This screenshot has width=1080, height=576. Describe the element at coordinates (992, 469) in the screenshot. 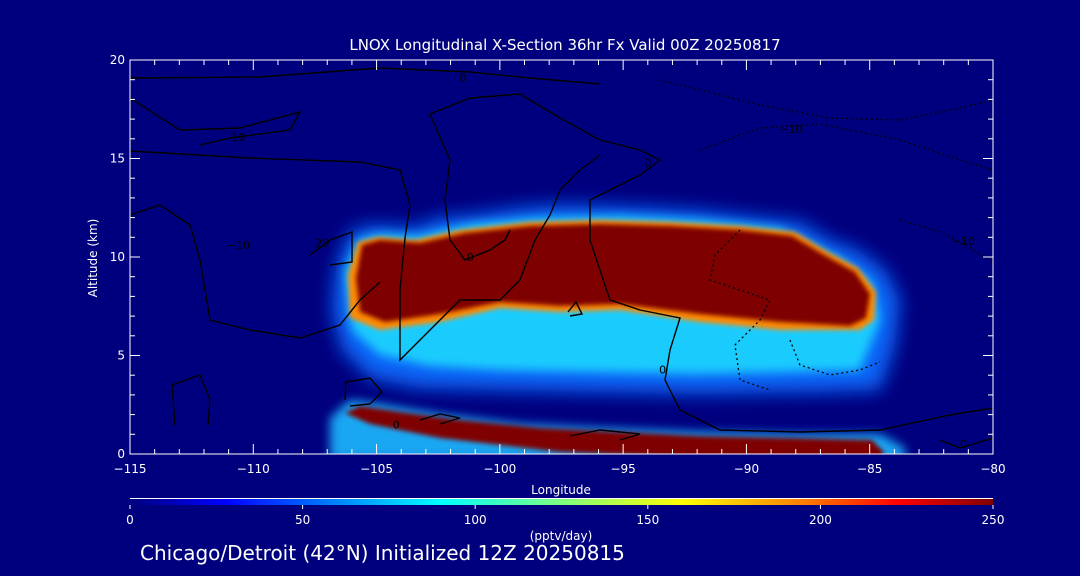

I see `x-tick-label: −80` at that location.